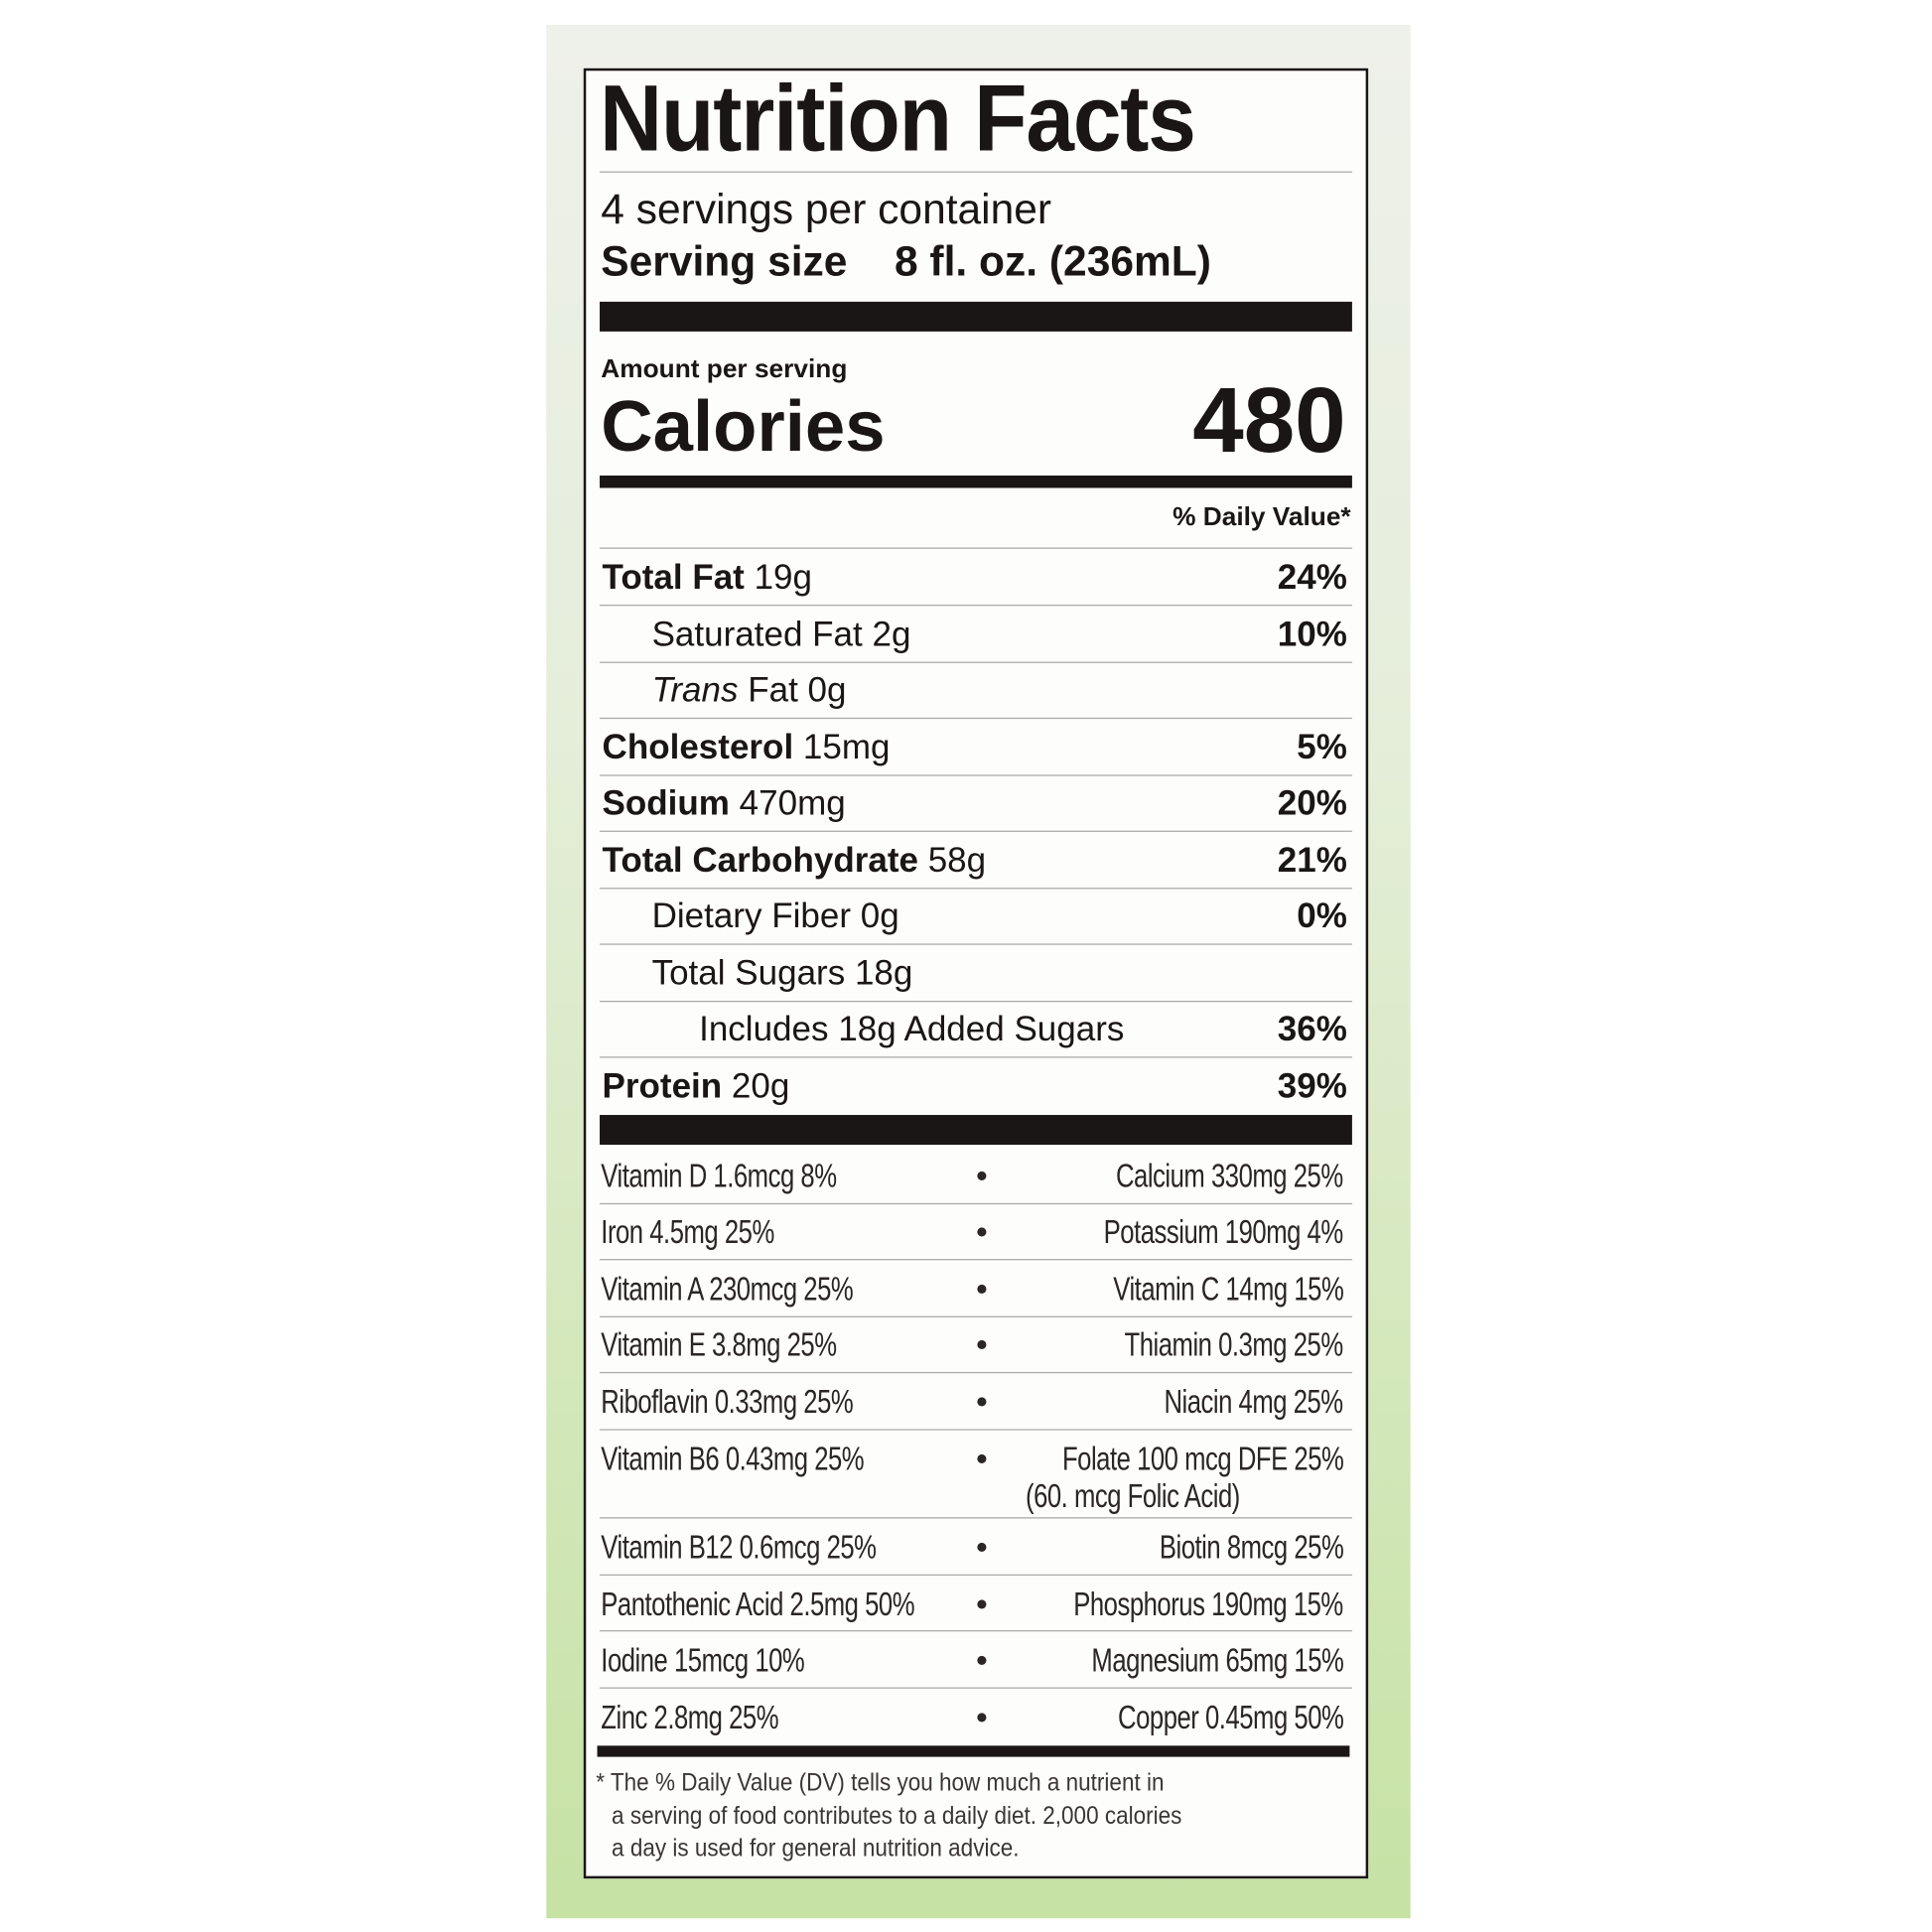 This screenshot has height=1932, width=1932. I want to click on vitamin-right: Folate 100 mcg DFE 25%, so click(1202, 1459).